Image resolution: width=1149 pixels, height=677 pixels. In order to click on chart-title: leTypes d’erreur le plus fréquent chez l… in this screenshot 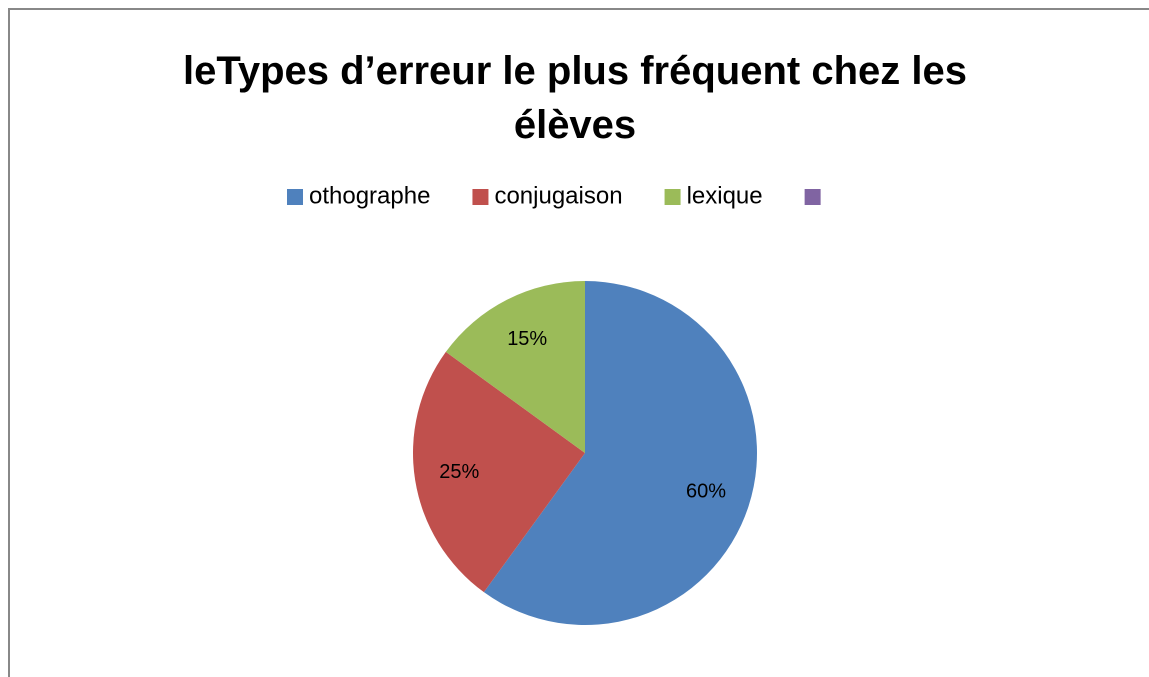, I will do `click(575, 98)`.